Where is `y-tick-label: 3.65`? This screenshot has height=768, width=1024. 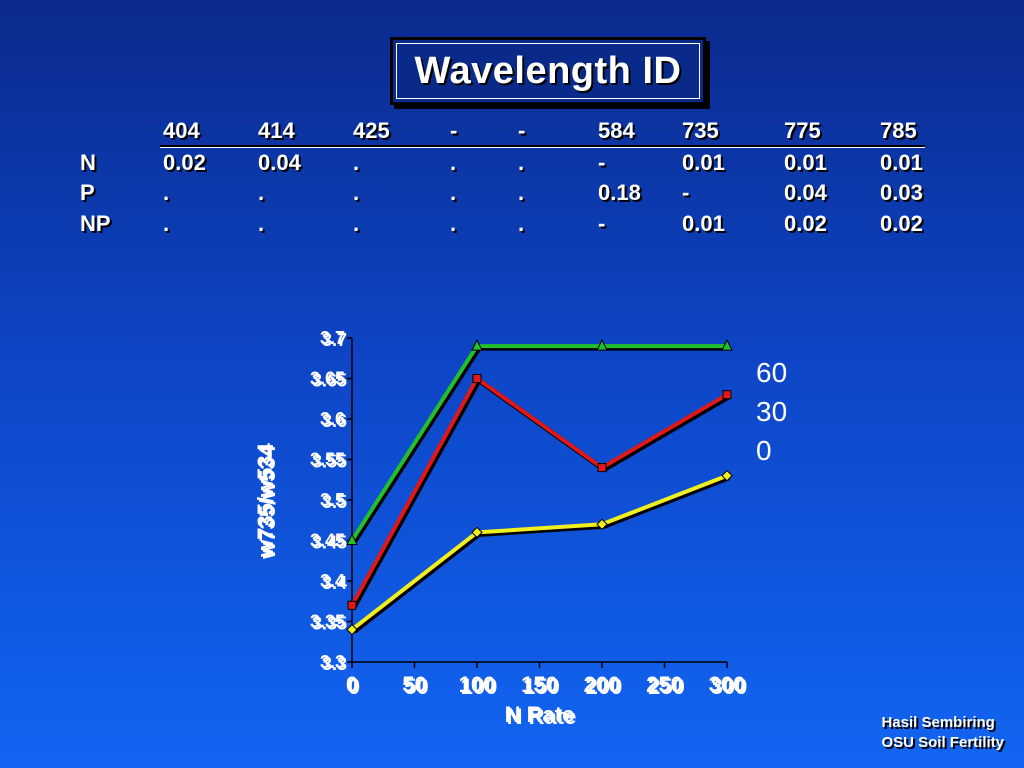 y-tick-label: 3.65 is located at coordinates (327, 379).